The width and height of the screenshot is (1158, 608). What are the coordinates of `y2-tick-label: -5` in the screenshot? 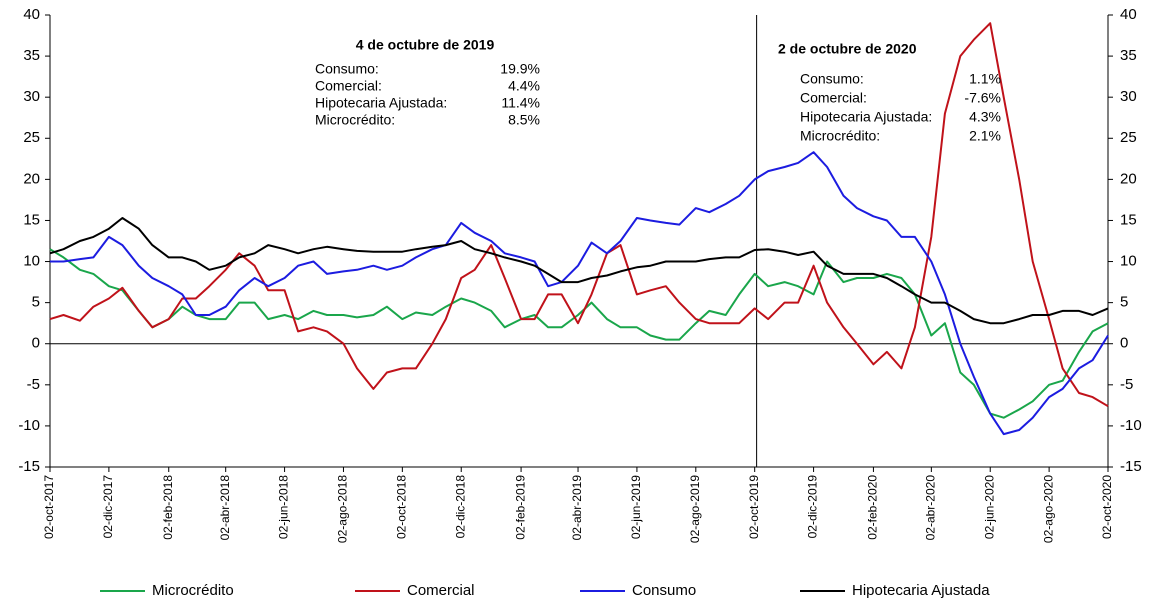 It's located at (1126, 384).